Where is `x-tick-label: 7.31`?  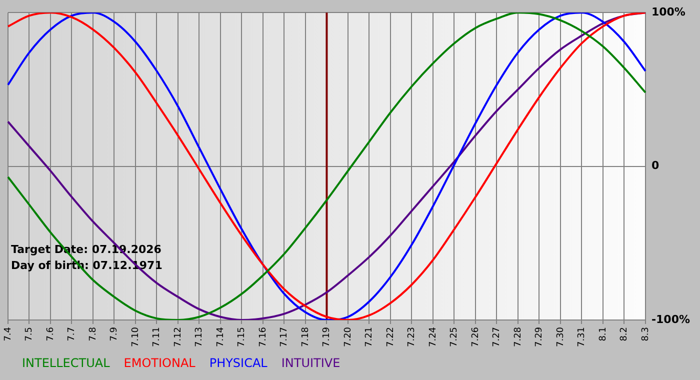
x-tick-label: 7.31 is located at coordinates (582, 337).